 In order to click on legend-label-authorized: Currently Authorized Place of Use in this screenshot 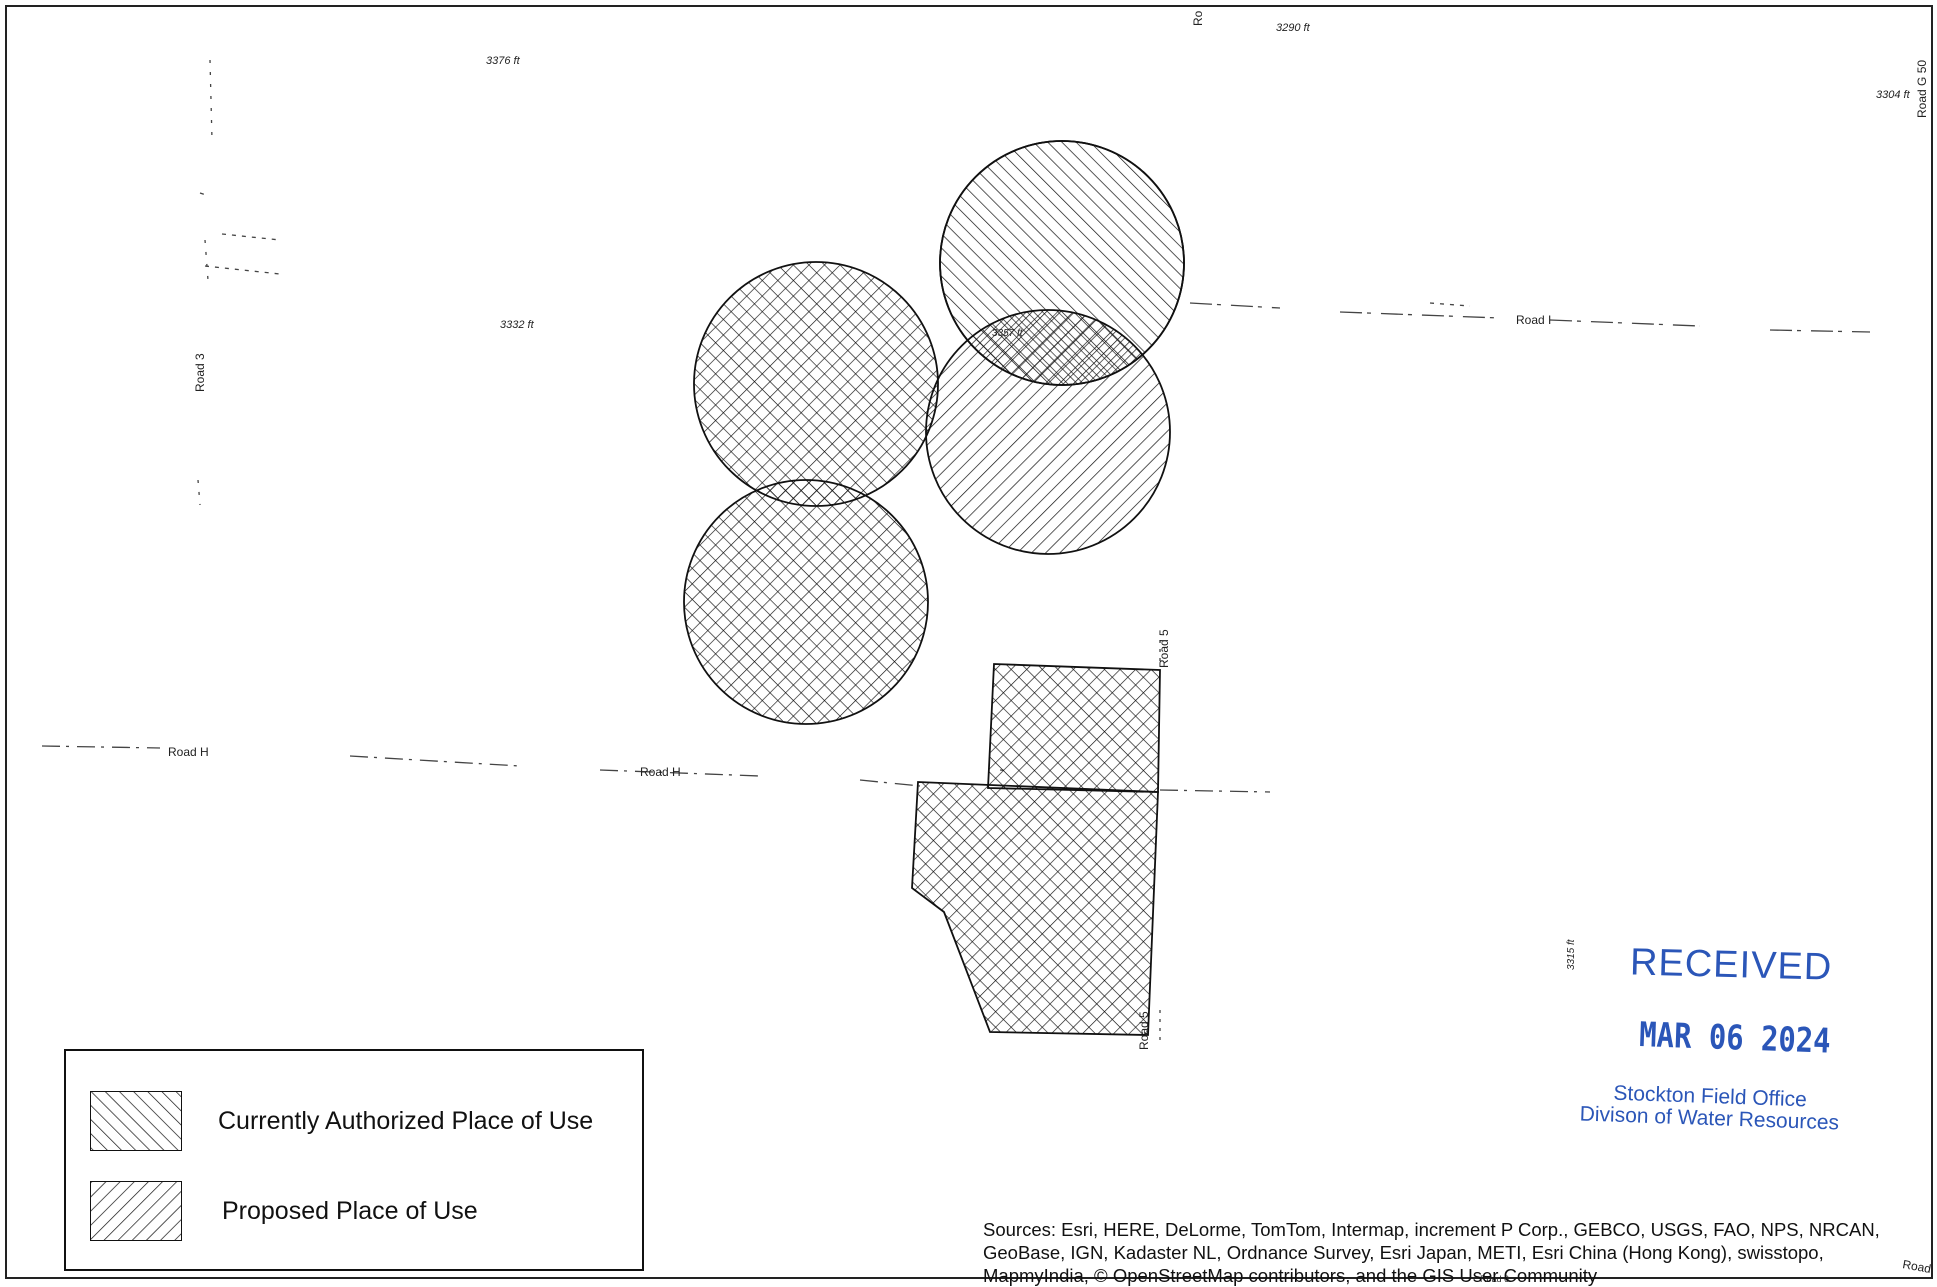, I will do `click(406, 1120)`.